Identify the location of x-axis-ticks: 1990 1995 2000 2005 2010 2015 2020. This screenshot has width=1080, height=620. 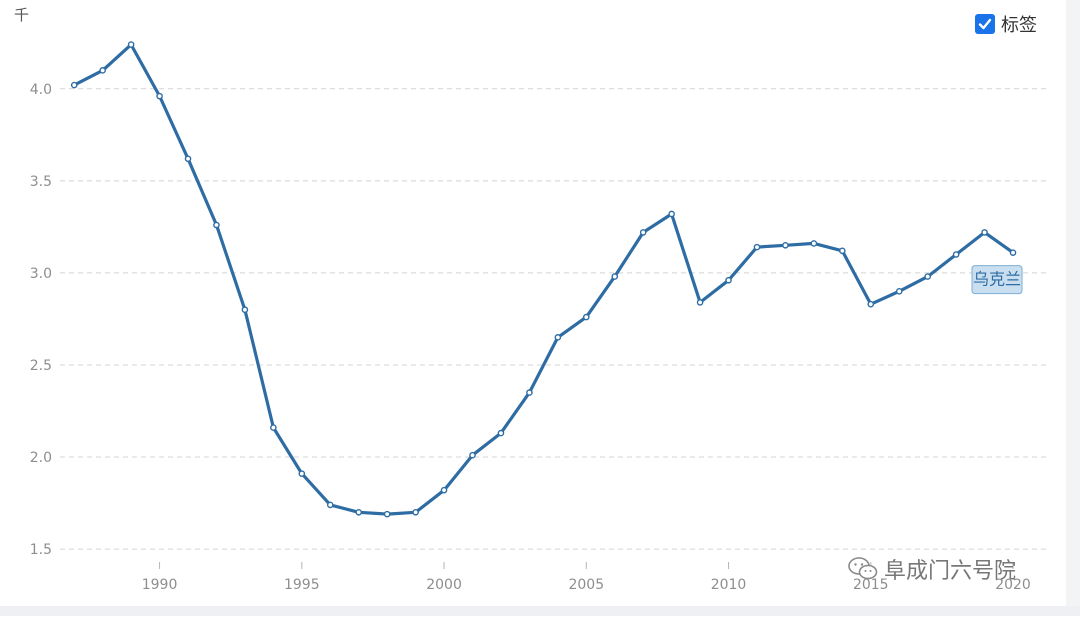
(586, 577).